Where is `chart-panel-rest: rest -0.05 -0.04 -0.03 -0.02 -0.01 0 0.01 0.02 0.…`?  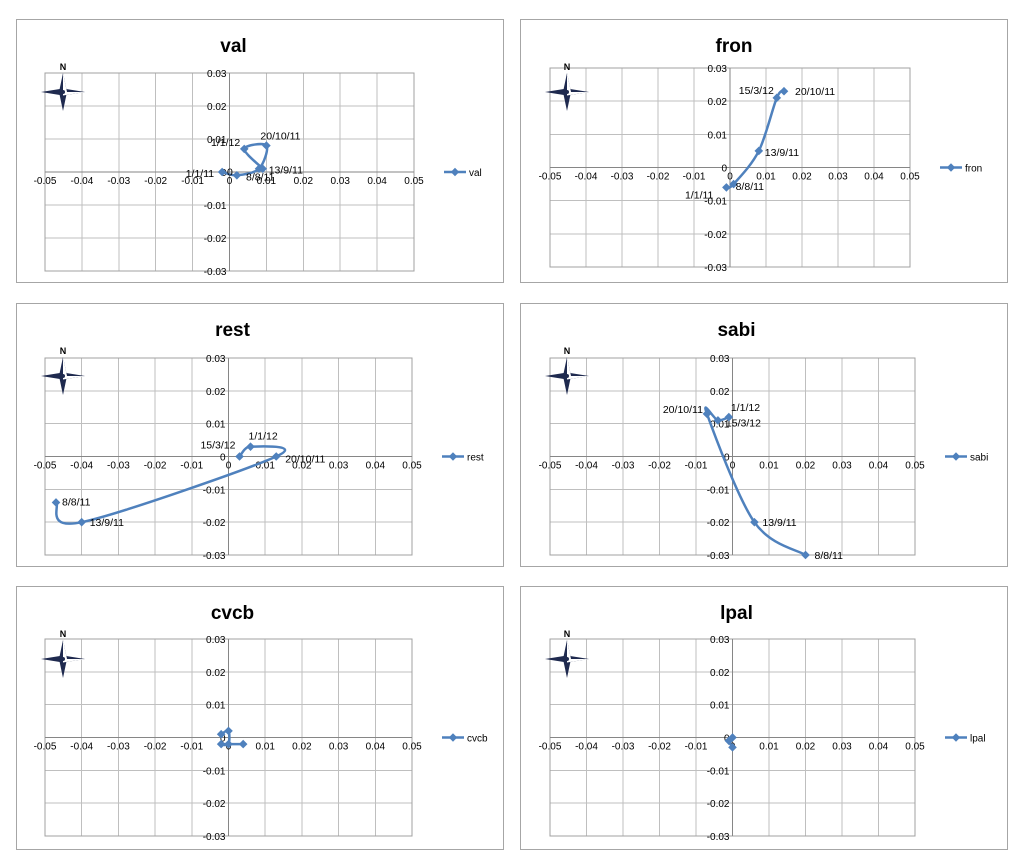
chart-panel-rest: rest -0.05 -0.04 -0.03 -0.02 -0.01 0 0.01 0.02 0.… is located at coordinates (260, 435).